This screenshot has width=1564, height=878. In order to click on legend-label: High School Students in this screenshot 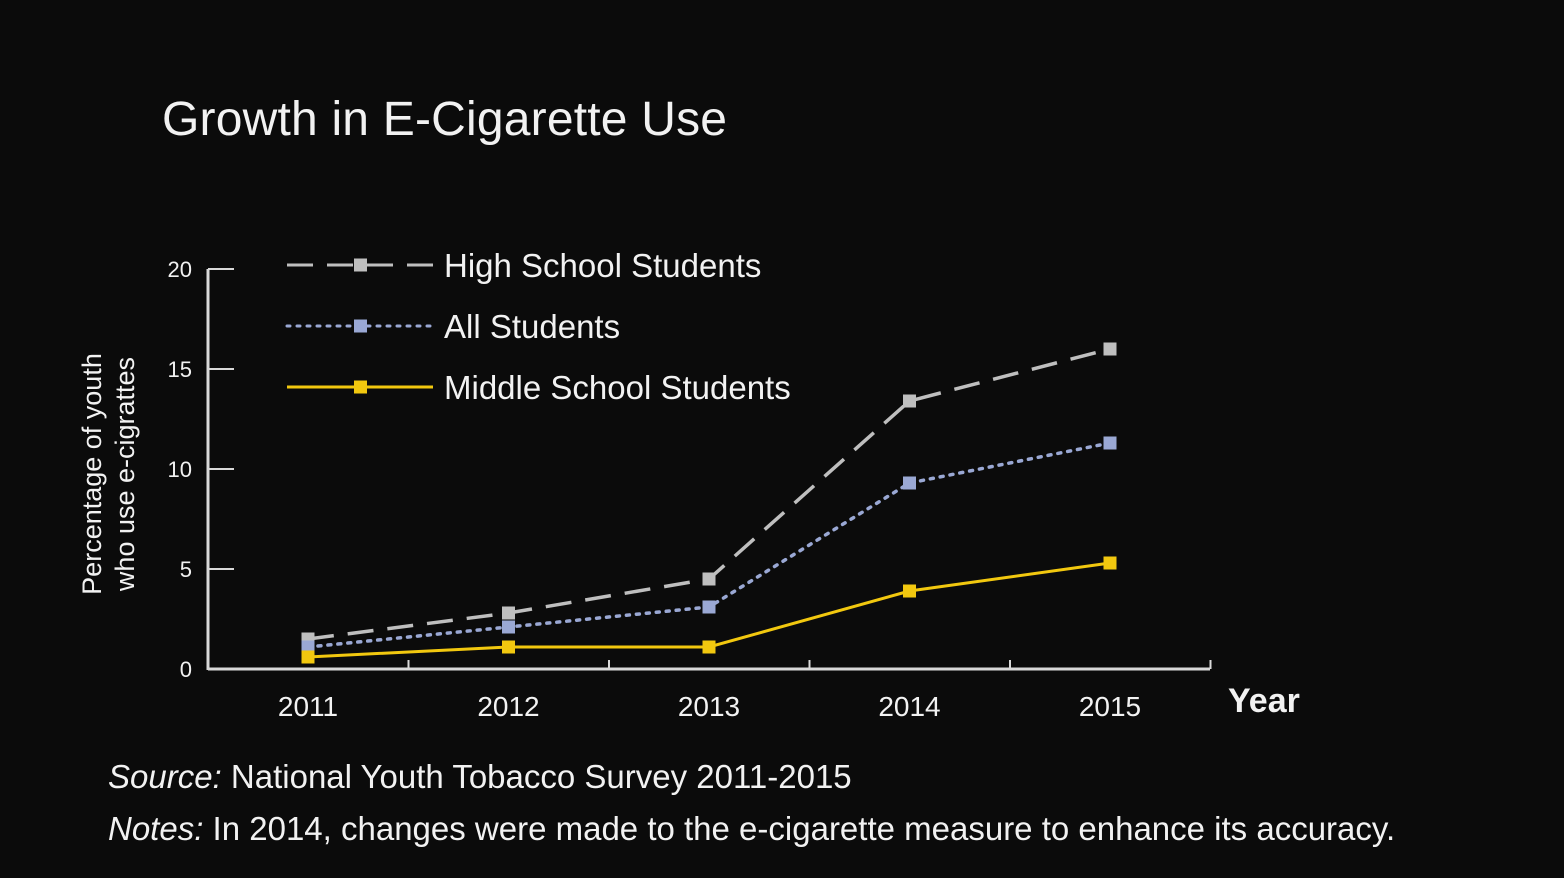, I will do `click(602, 265)`.